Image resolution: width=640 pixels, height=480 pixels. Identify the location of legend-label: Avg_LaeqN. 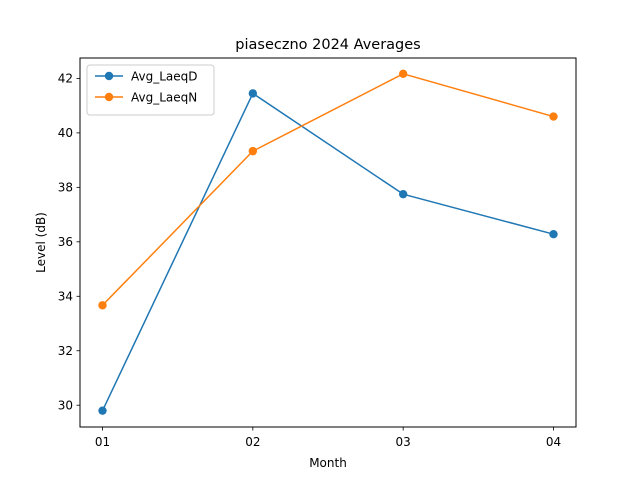
(164, 97).